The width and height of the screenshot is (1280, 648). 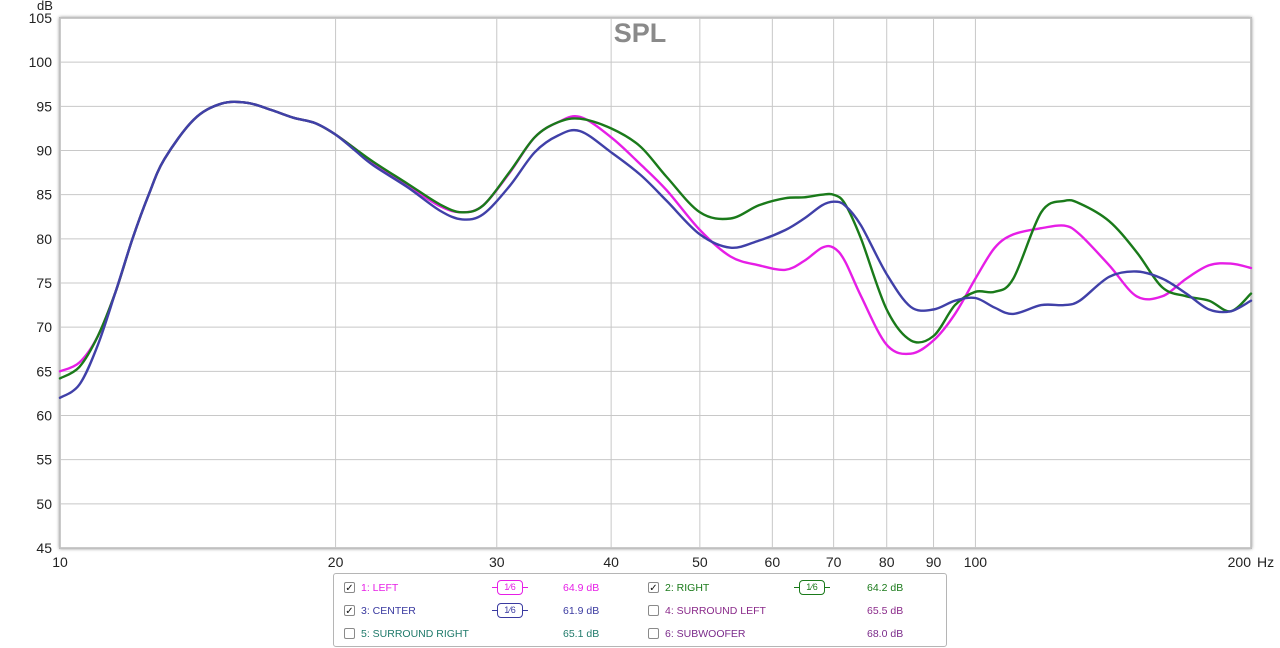 I want to click on subwoofer-level: 68.0 dB, so click(x=885, y=634).